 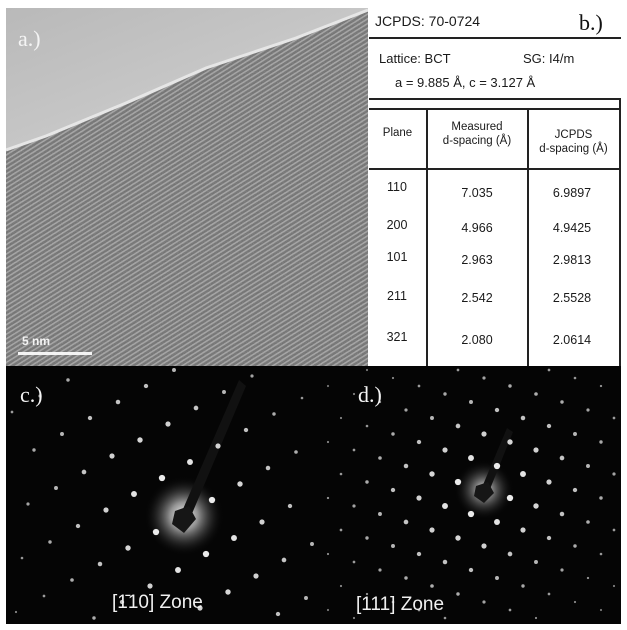 I want to click on header-line: Measured, so click(x=477, y=127).